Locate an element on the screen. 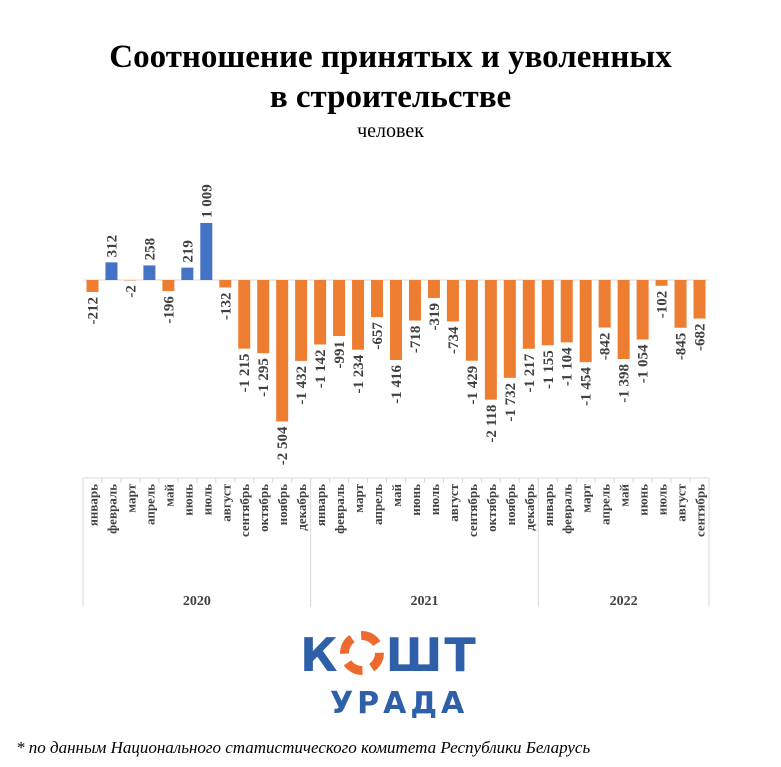 Image resolution: width=781 pixels, height=767 pixels. data-label: -2 118 is located at coordinates (492, 424).